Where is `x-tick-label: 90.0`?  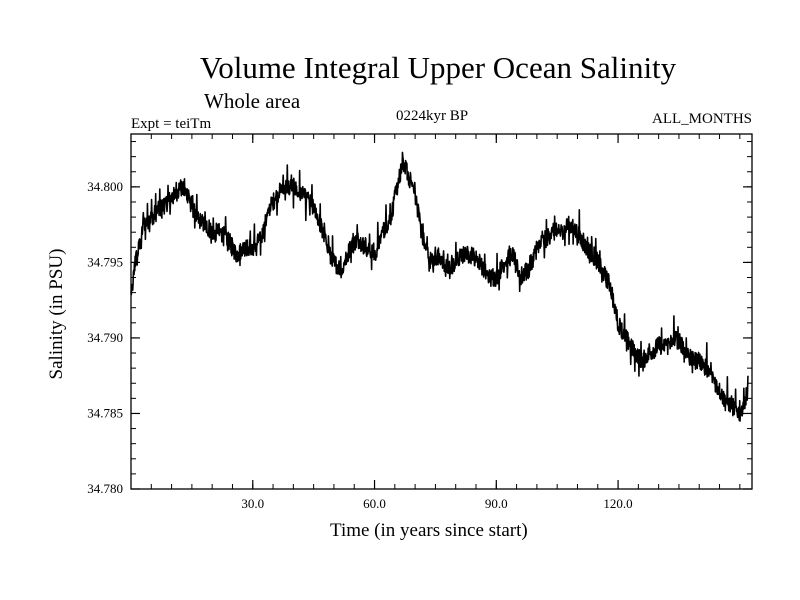
x-tick-label: 90.0 is located at coordinates (496, 503).